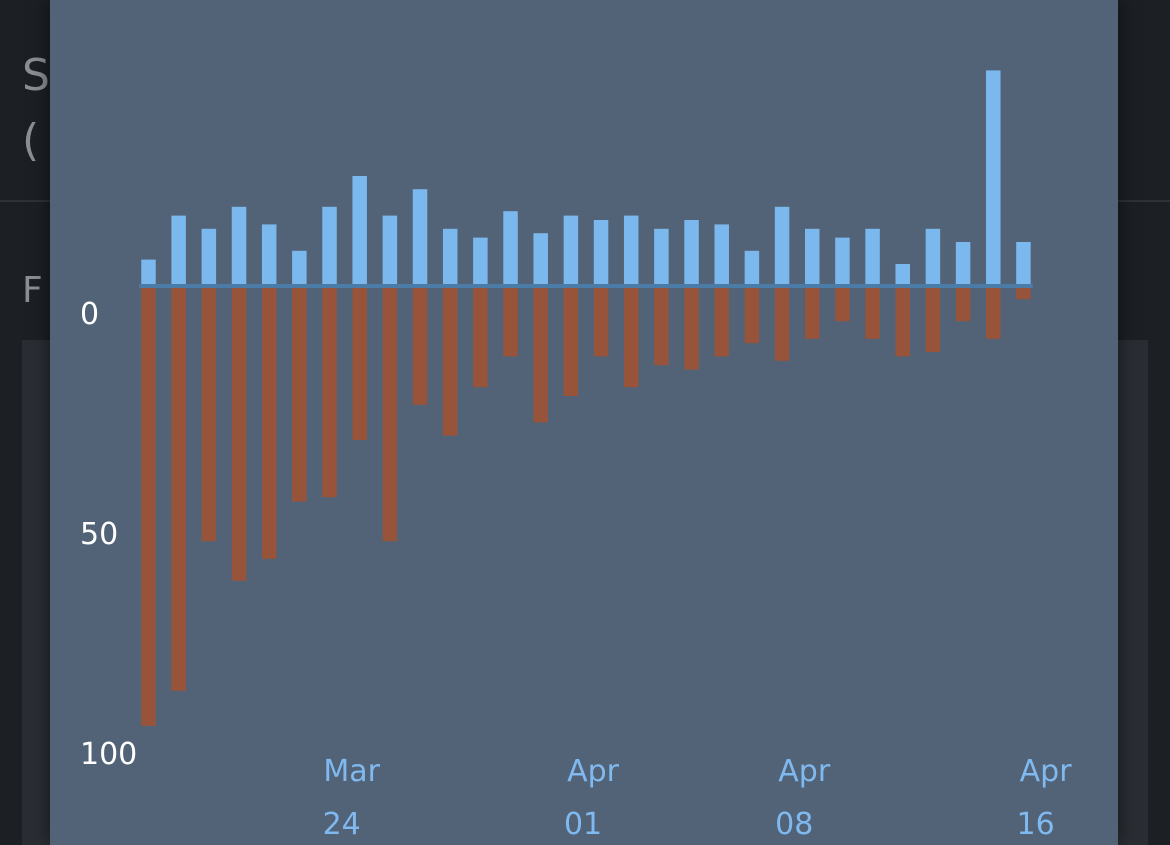 The image size is (1170, 845). I want to click on x-tick-label-day: 24, so click(342, 824).